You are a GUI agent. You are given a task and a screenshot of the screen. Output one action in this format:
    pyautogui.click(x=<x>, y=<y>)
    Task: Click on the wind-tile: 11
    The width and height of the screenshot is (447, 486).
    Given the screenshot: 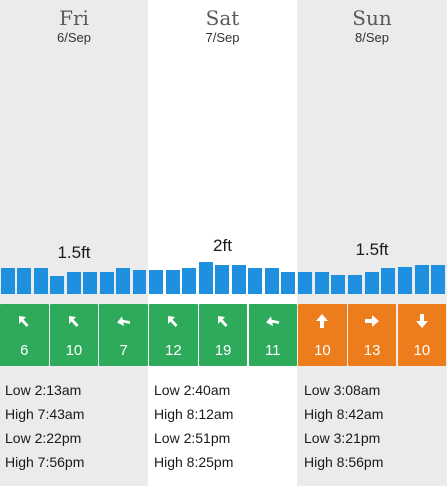 What is the action you would take?
    pyautogui.click(x=272, y=335)
    